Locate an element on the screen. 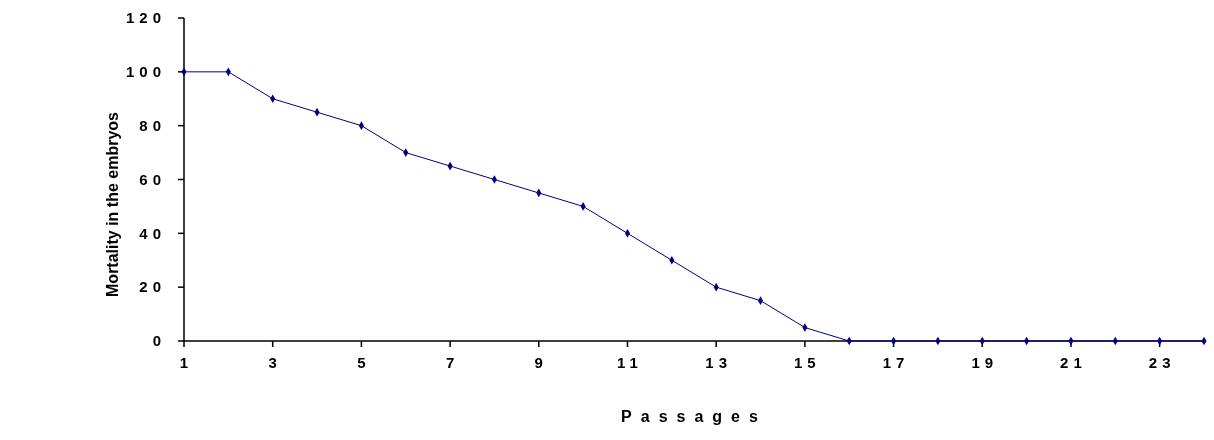  x-tick-label: 7 is located at coordinates (452, 362).